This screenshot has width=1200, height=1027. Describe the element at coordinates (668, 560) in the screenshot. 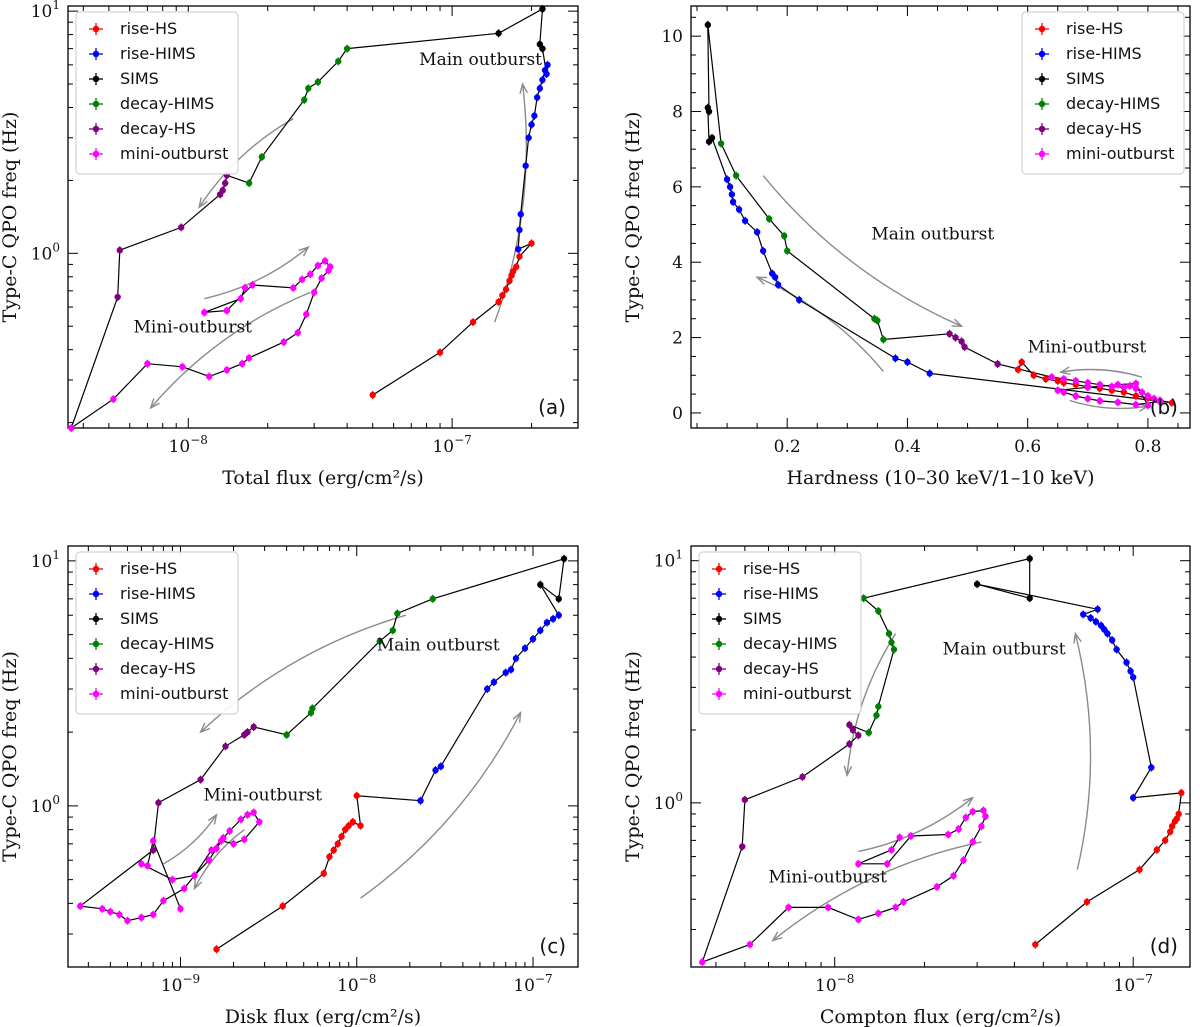

I see `y-tick-label: 10¹` at that location.